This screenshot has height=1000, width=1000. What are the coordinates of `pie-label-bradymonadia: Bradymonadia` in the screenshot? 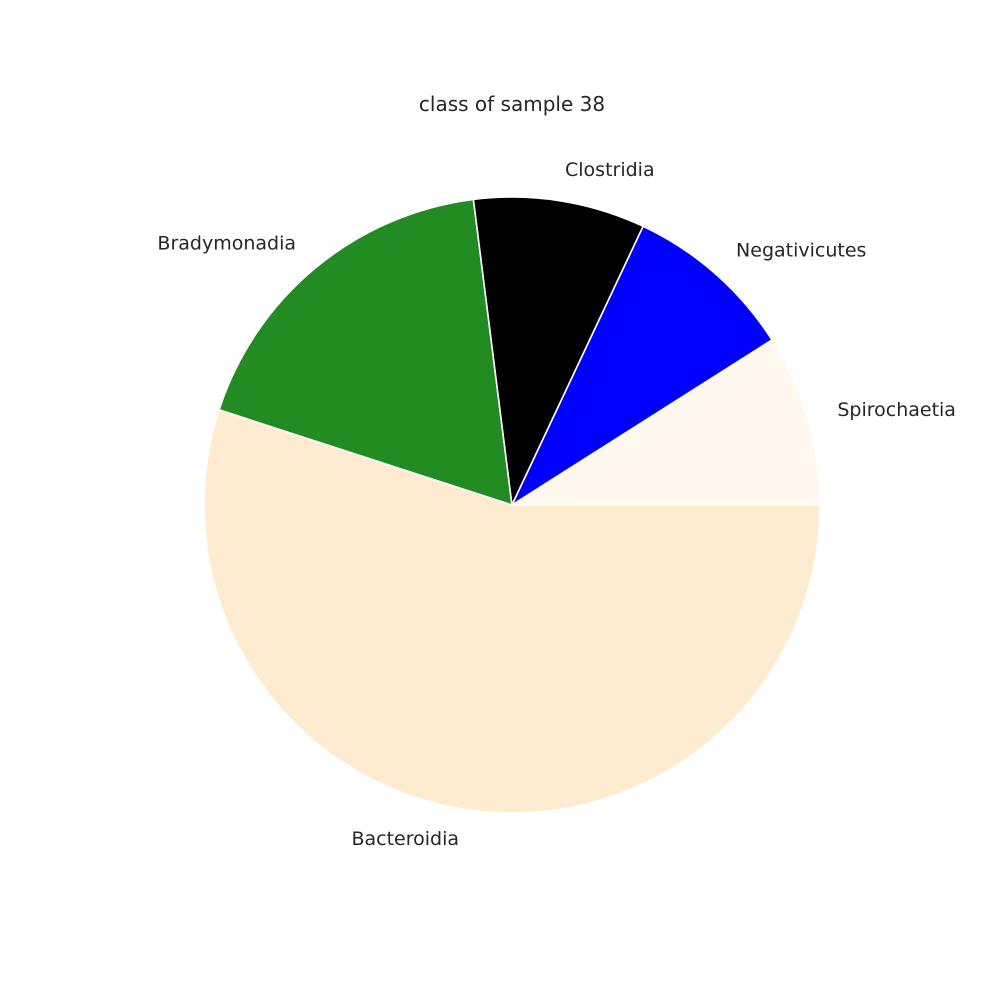 It's located at (226, 243).